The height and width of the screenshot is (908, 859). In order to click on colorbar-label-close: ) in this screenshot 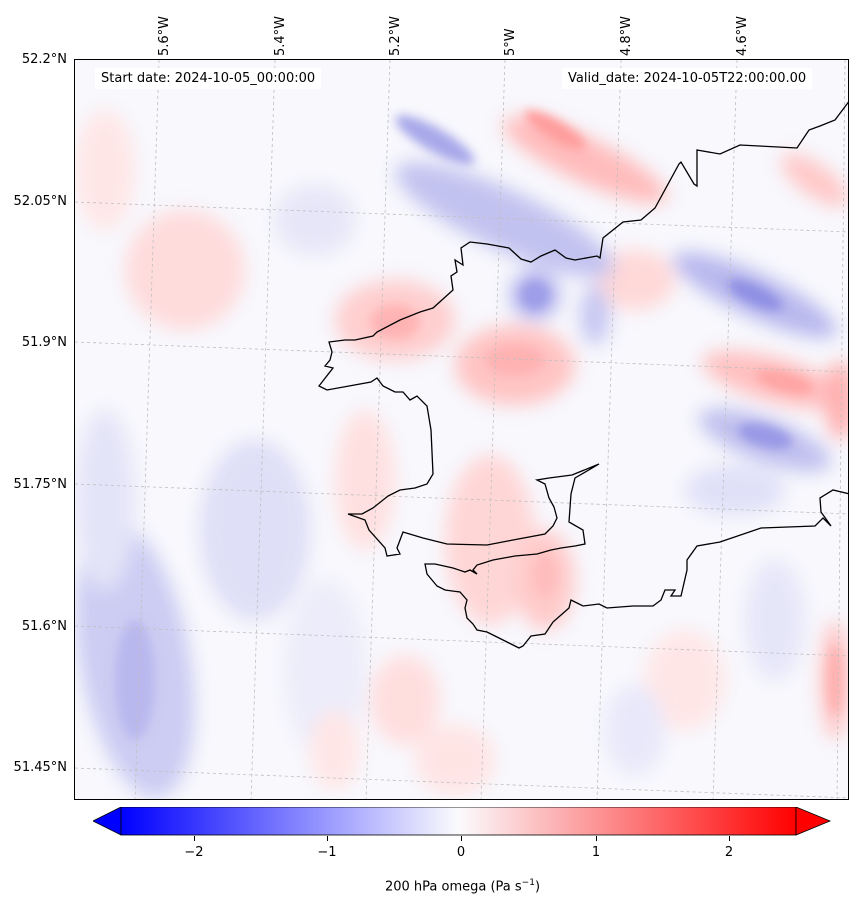, I will do `click(537, 887)`.